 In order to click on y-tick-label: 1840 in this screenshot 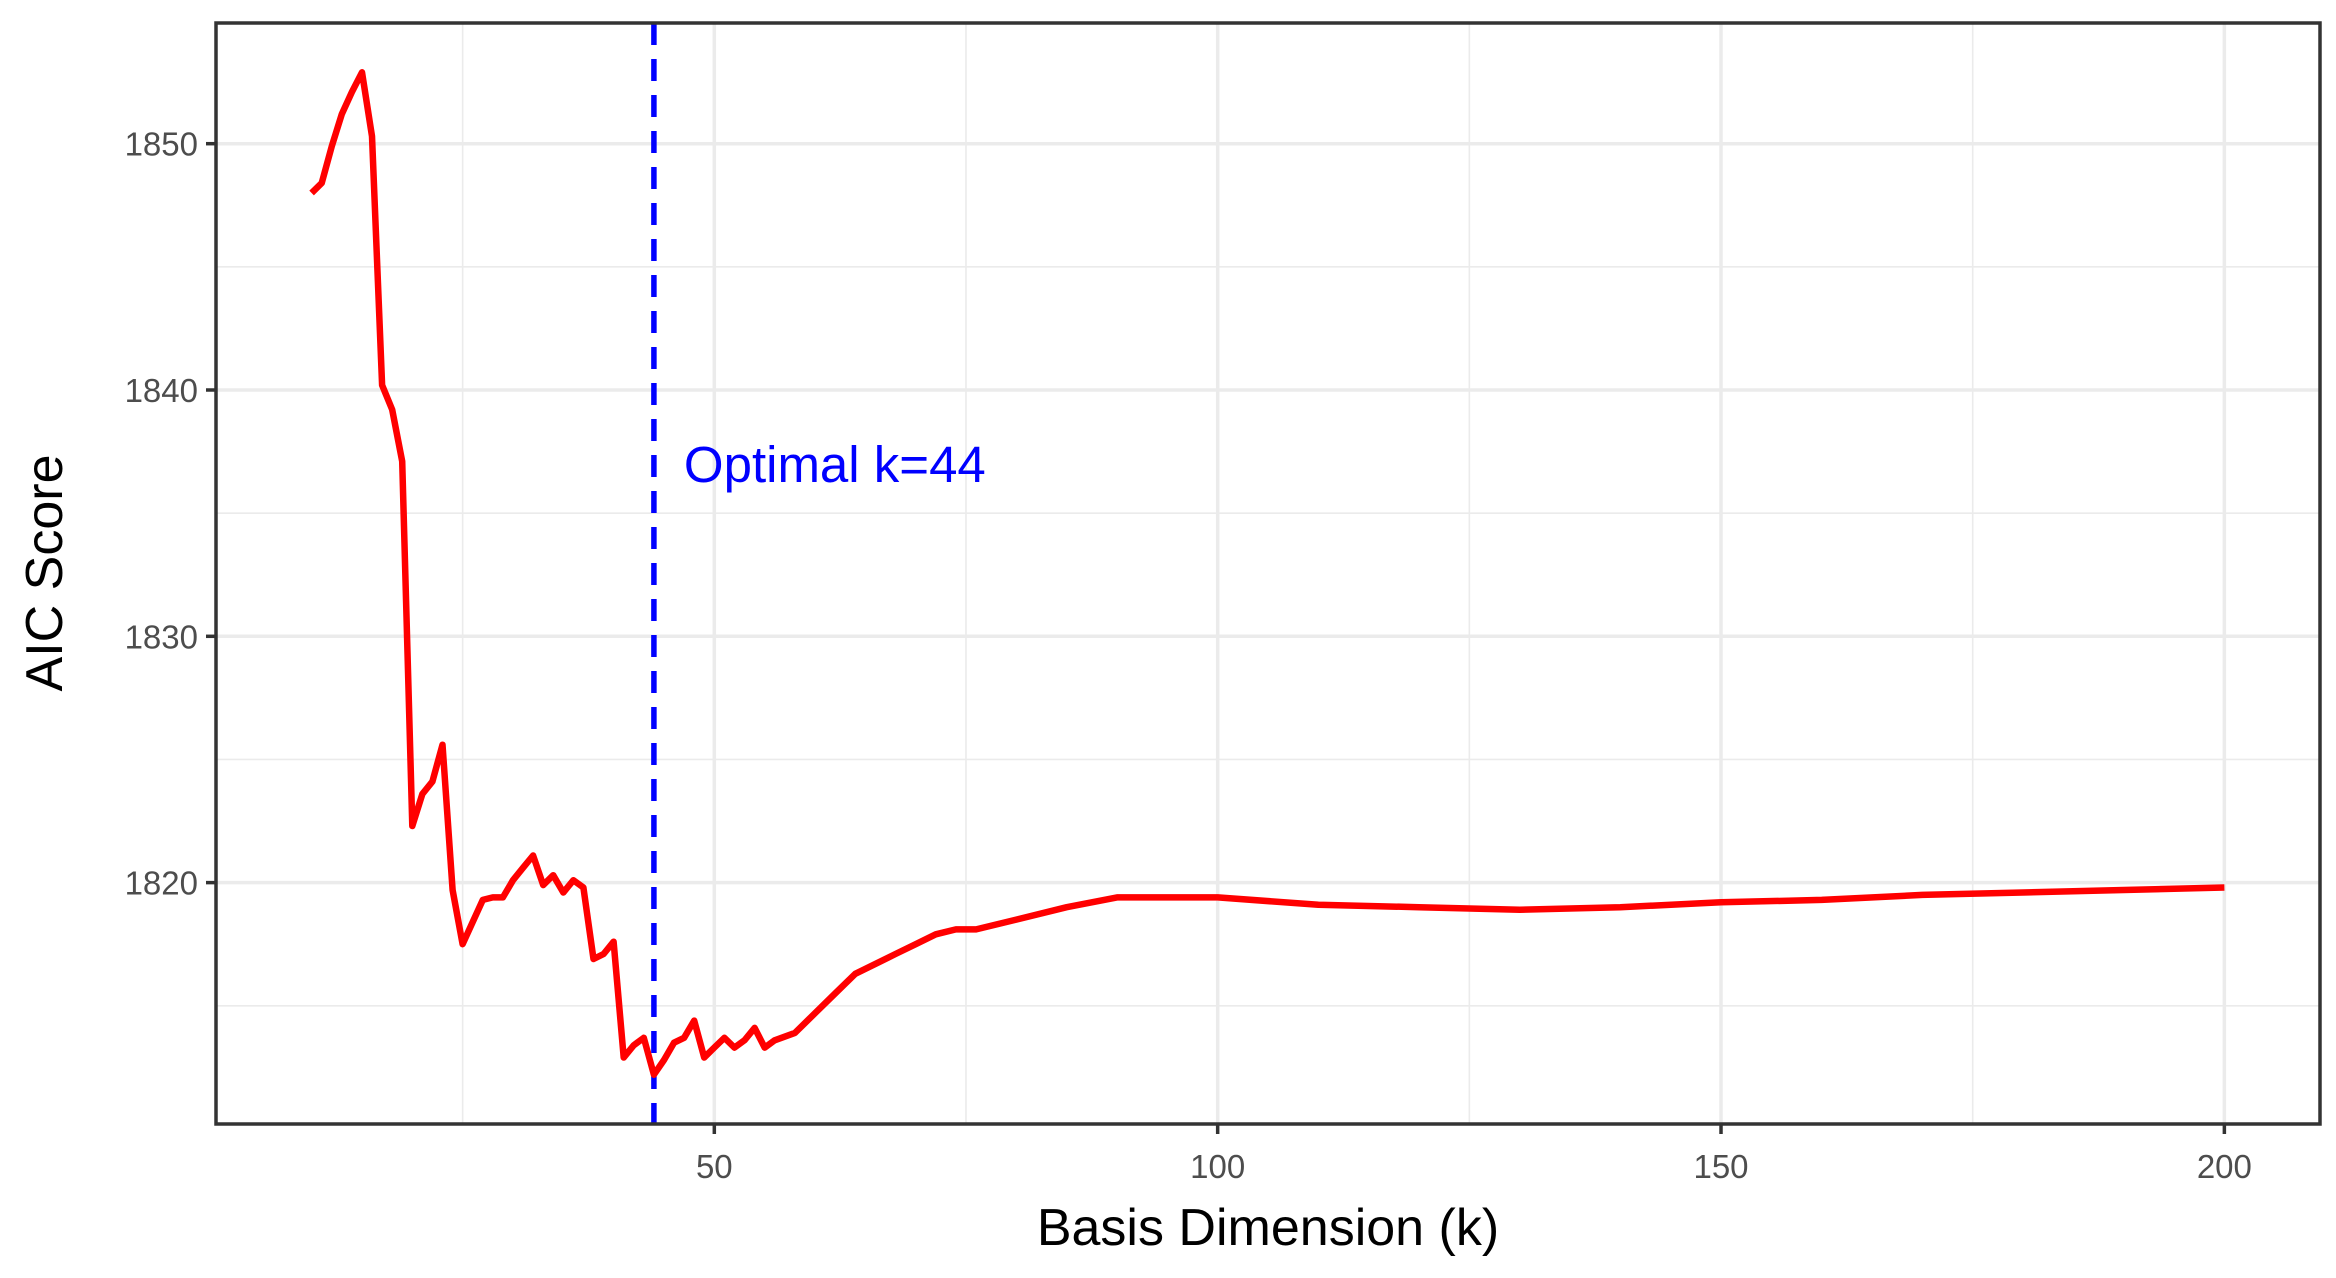, I will do `click(161, 390)`.